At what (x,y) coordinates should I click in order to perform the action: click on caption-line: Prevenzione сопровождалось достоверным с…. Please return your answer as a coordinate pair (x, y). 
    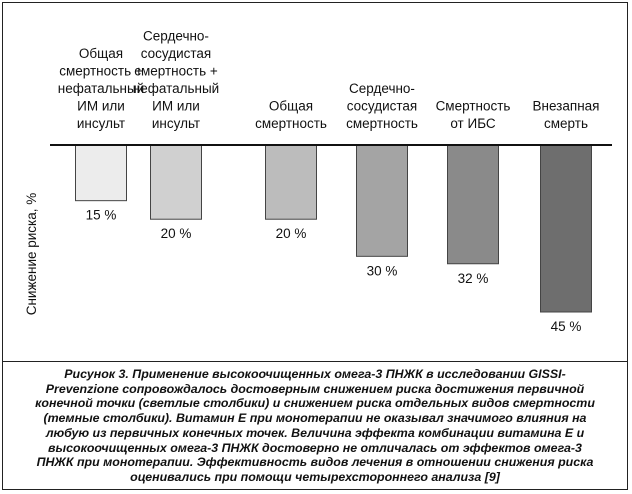
    Looking at the image, I should click on (315, 388).